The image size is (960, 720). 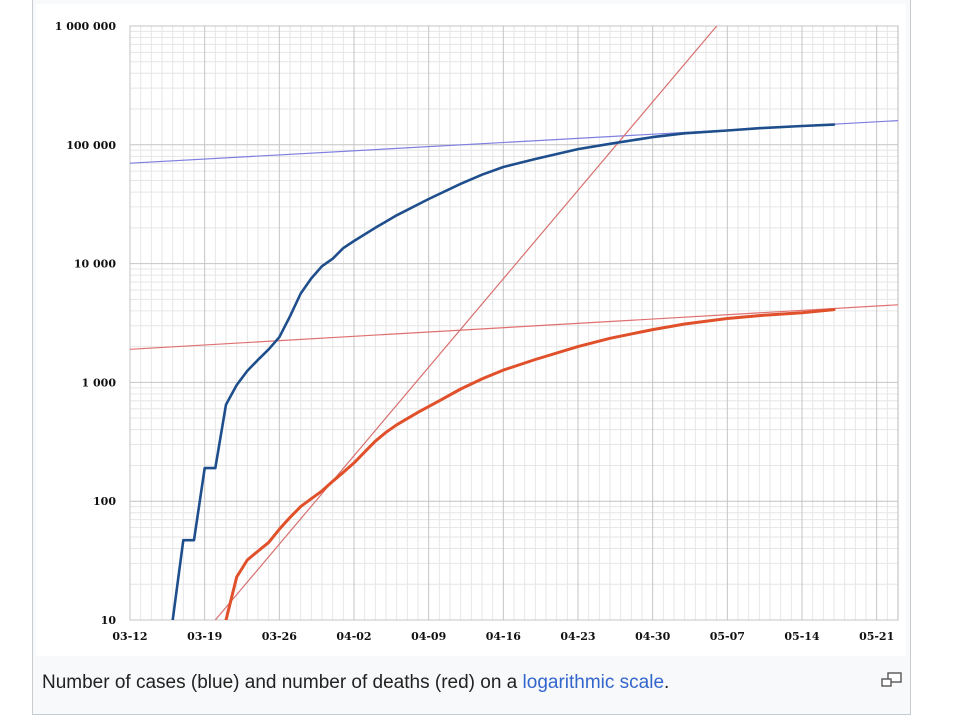 I want to click on x-tick-label: 03-12, so click(x=129, y=636).